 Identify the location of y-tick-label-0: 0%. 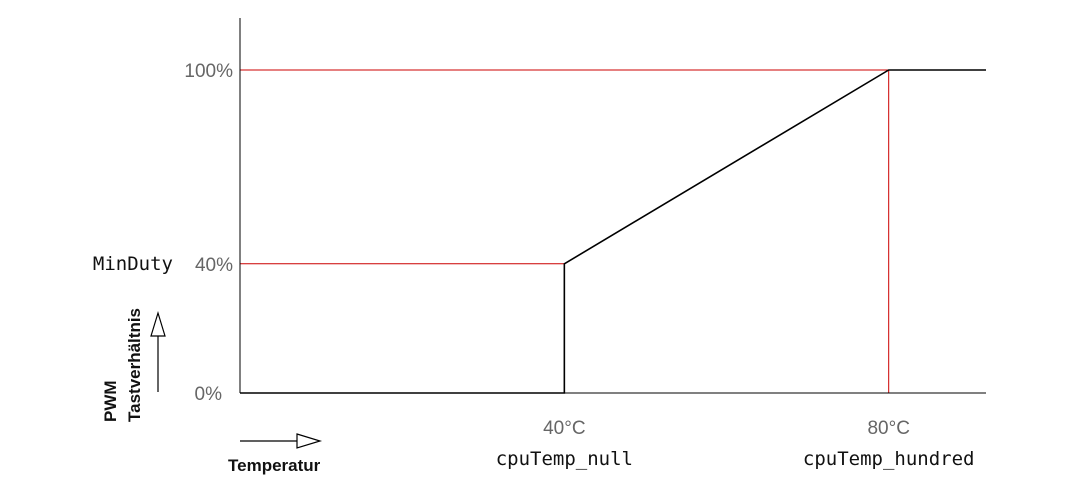
(209, 394).